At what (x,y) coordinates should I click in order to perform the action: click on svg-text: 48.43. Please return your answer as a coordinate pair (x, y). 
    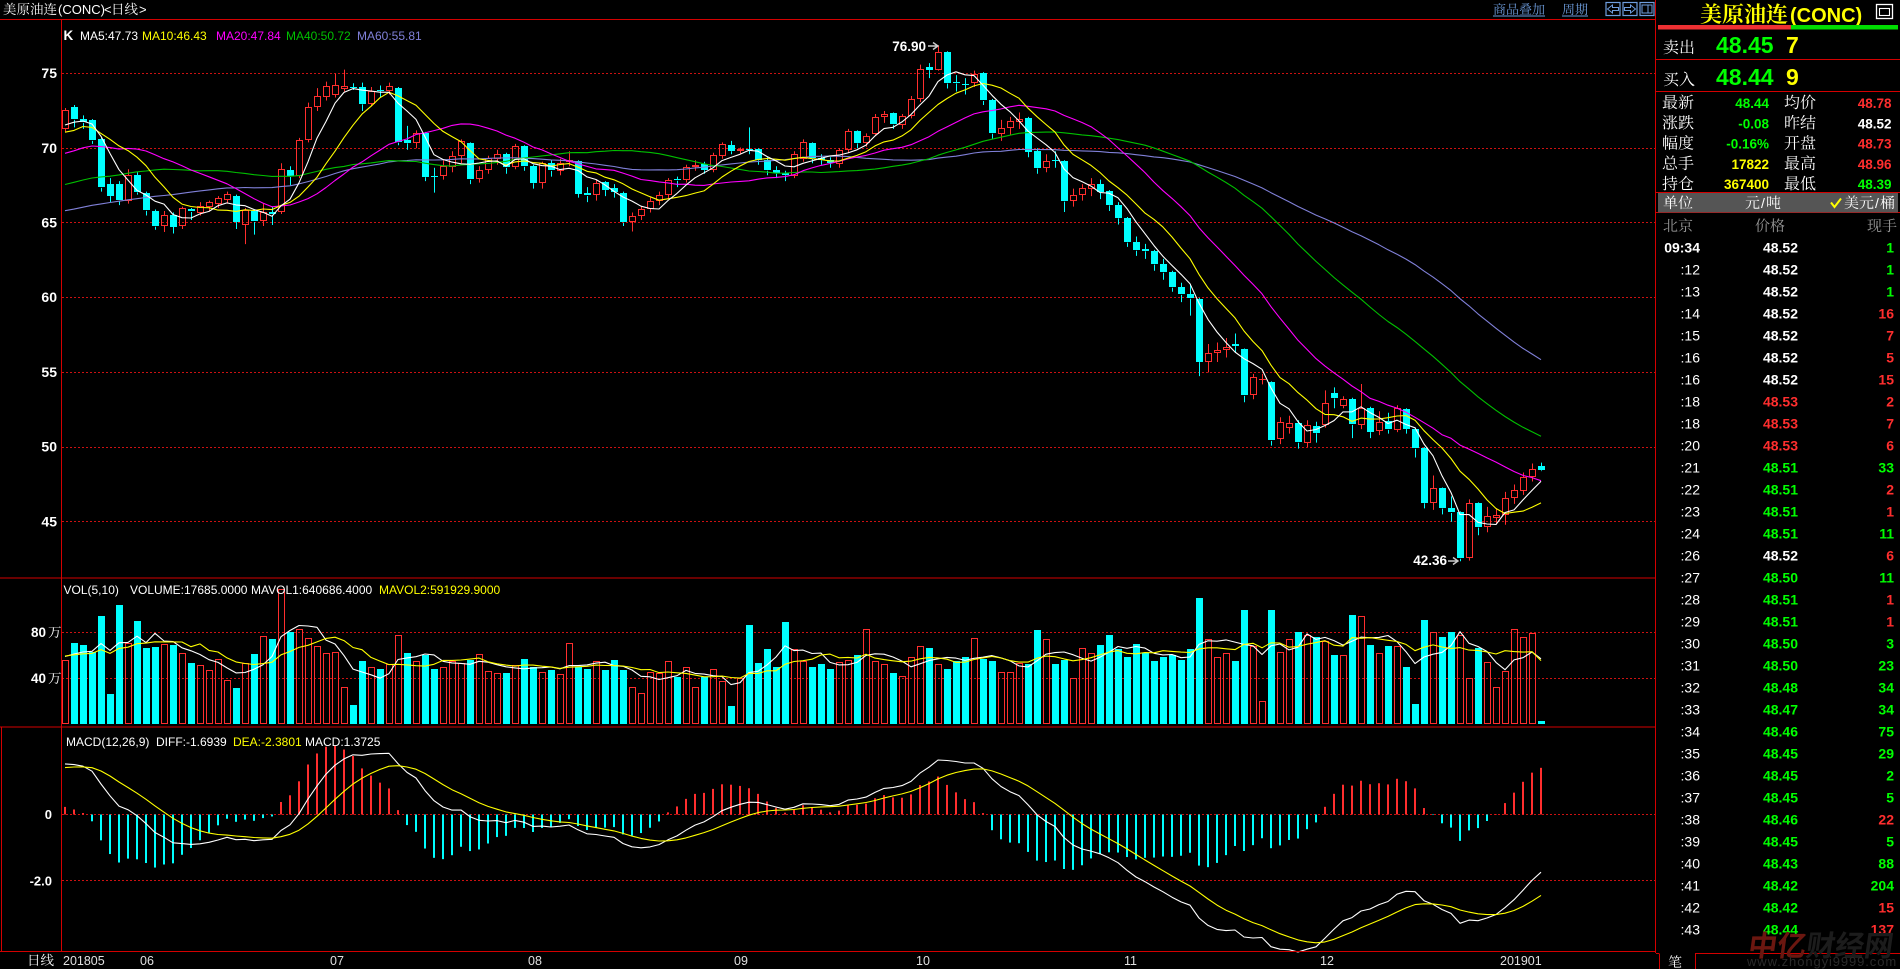
    Looking at the image, I should click on (1780, 864).